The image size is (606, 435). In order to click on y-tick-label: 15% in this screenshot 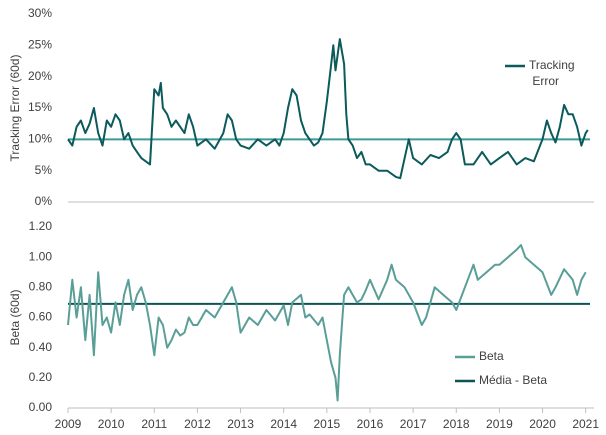, I will do `click(40, 107)`.